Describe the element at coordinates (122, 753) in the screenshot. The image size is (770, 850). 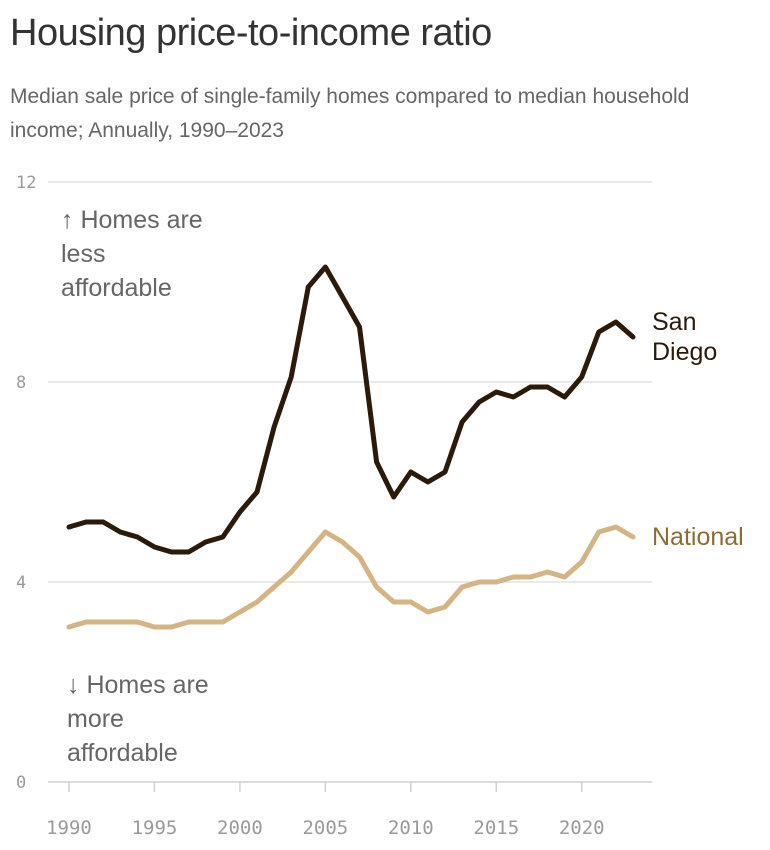
I see `annotation-more-affordable: affordable` at that location.